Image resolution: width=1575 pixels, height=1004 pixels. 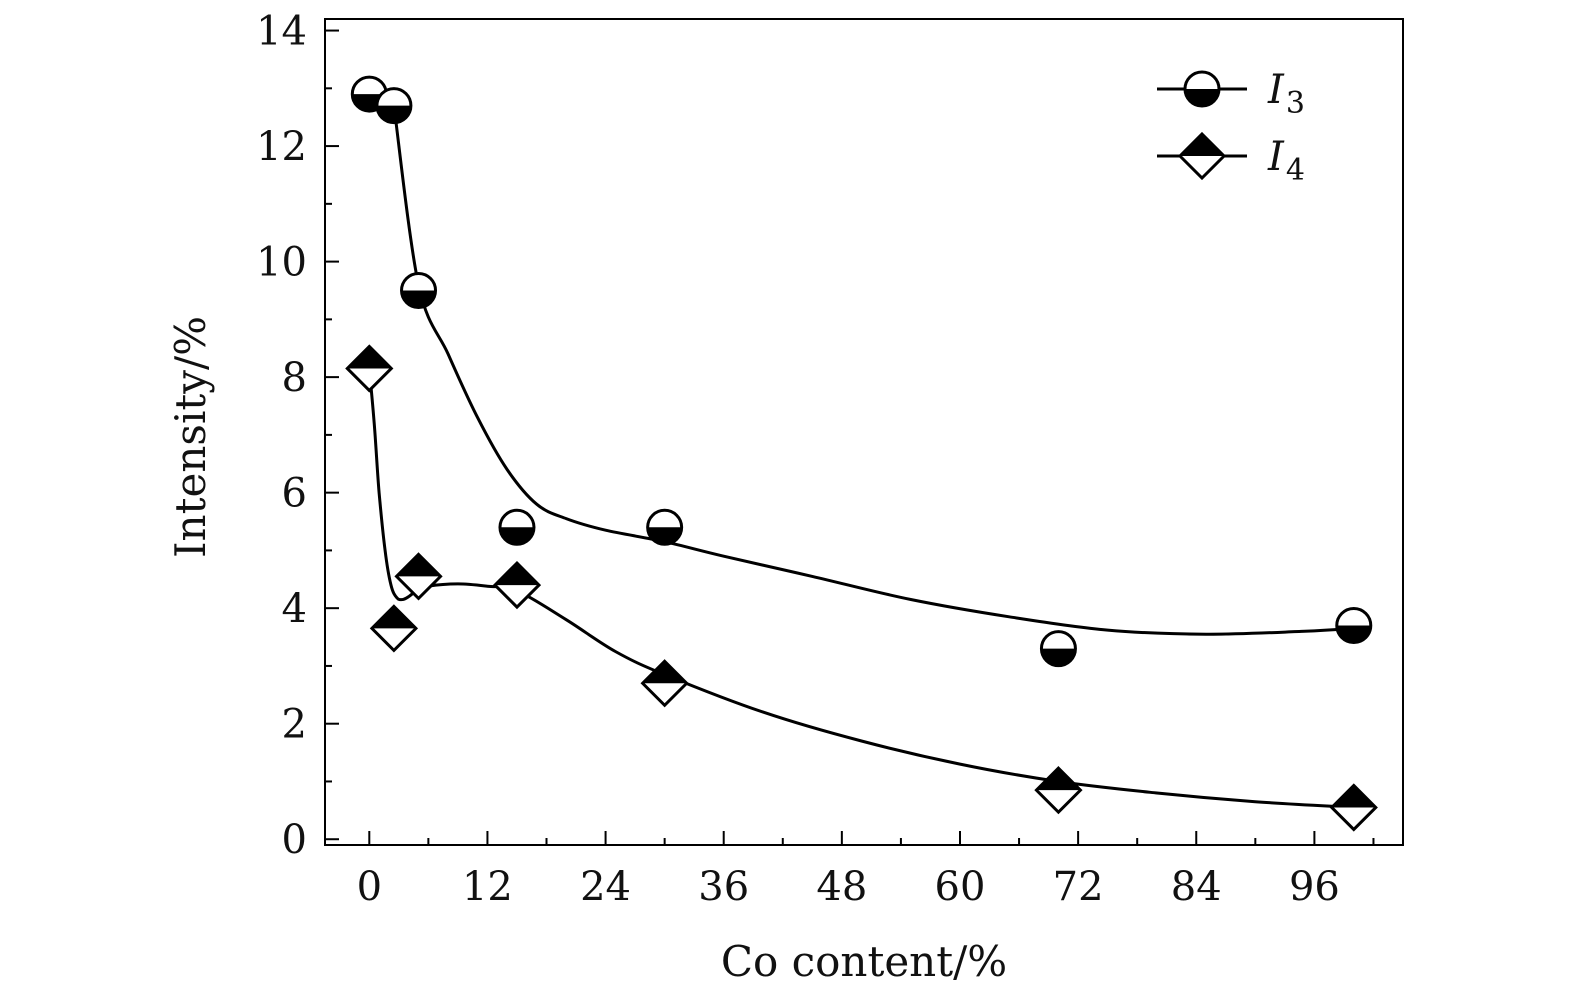 What do you see at coordinates (369, 887) in the screenshot?
I see `x-tick-label: 0` at bounding box center [369, 887].